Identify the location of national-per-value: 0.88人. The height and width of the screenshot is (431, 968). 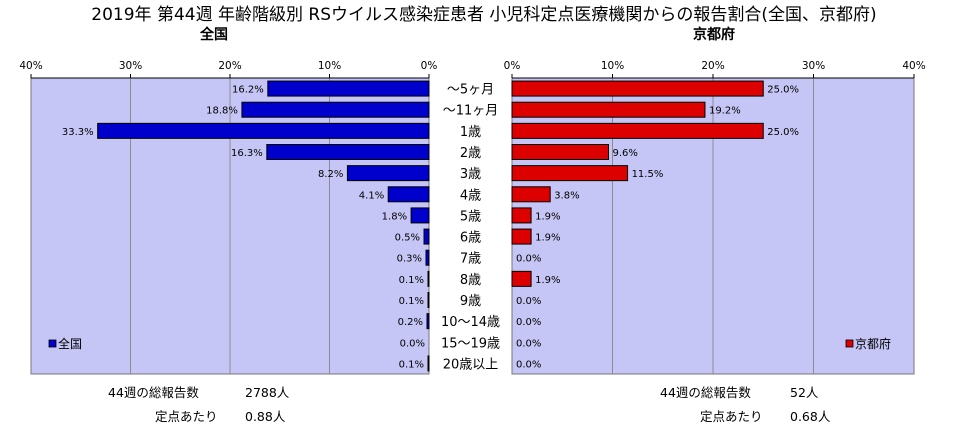
(265, 416).